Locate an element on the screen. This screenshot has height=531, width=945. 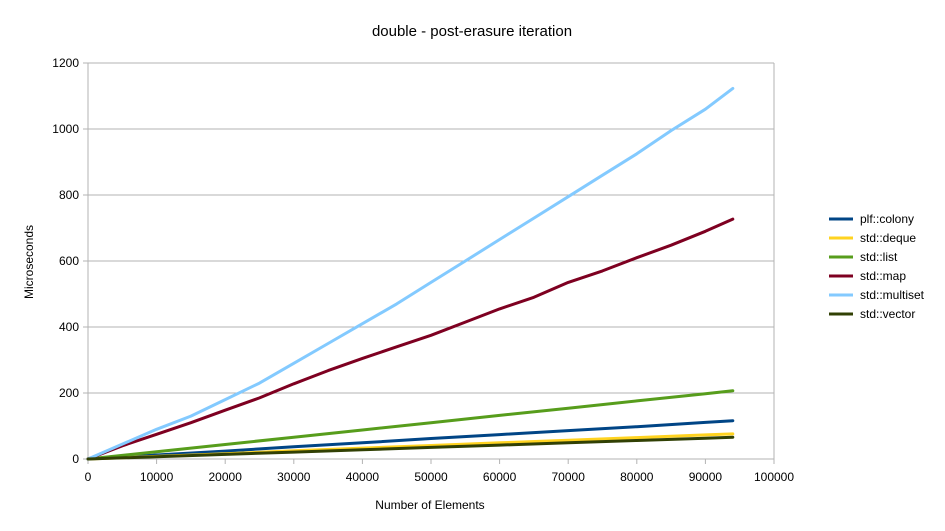
series-line-plf-colony is located at coordinates (410, 440).